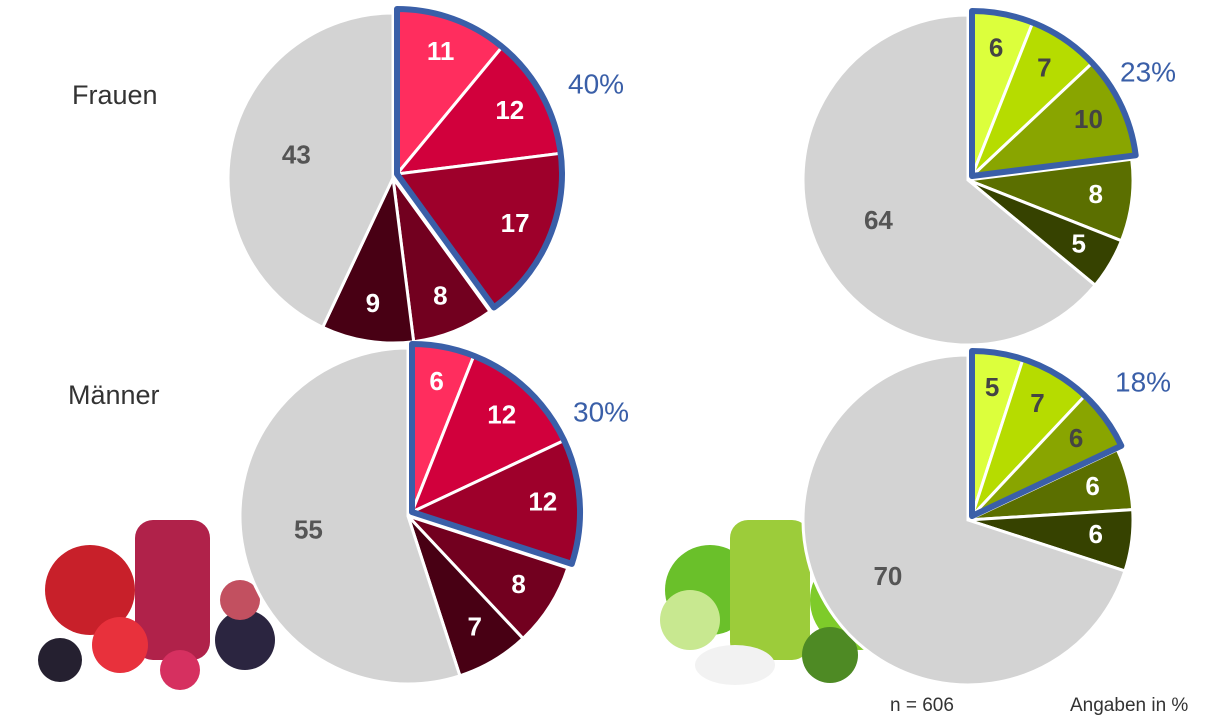 The width and height of the screenshot is (1228, 716). I want to click on highlight-total: 23%, so click(1148, 71).